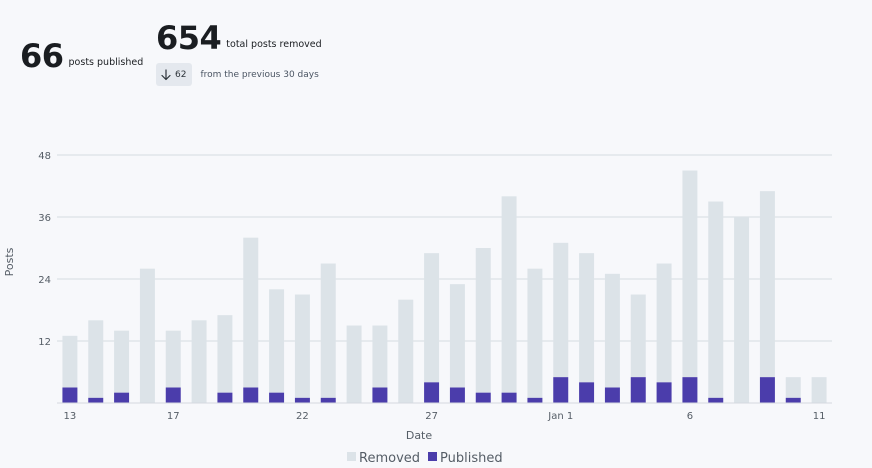 Image resolution: width=872 pixels, height=468 pixels. I want to click on removed-count: 654, so click(189, 38).